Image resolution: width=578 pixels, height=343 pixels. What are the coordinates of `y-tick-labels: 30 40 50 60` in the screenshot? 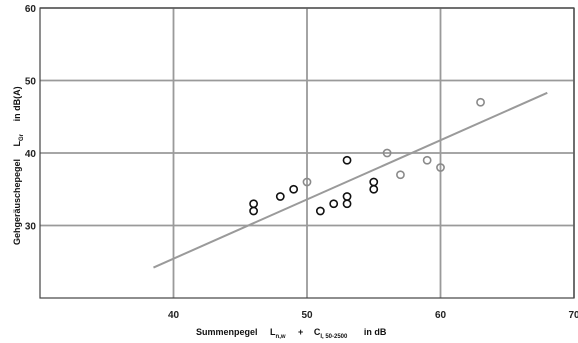 It's located at (31, 118).